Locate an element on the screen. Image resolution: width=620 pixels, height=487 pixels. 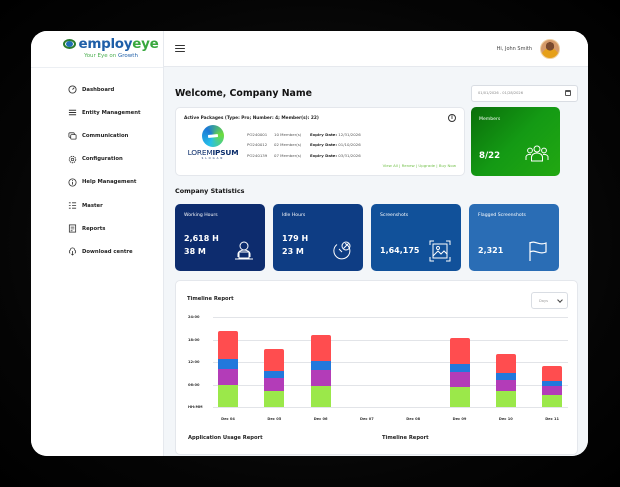
image-frame-icon is located at coordinates (440, 251).